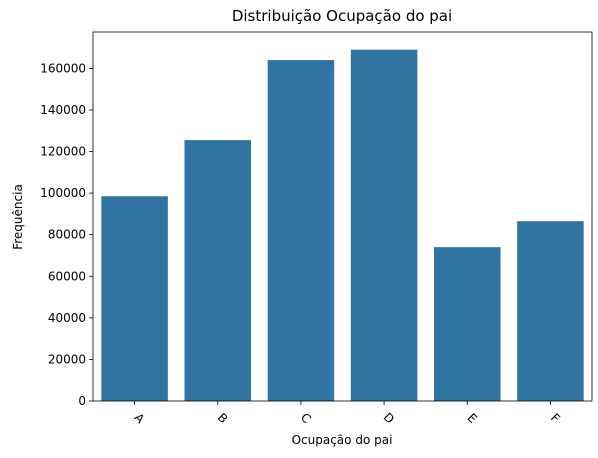 This screenshot has width=598, height=458. What do you see at coordinates (63, 152) in the screenshot?
I see `y-tick-label: 120000` at bounding box center [63, 152].